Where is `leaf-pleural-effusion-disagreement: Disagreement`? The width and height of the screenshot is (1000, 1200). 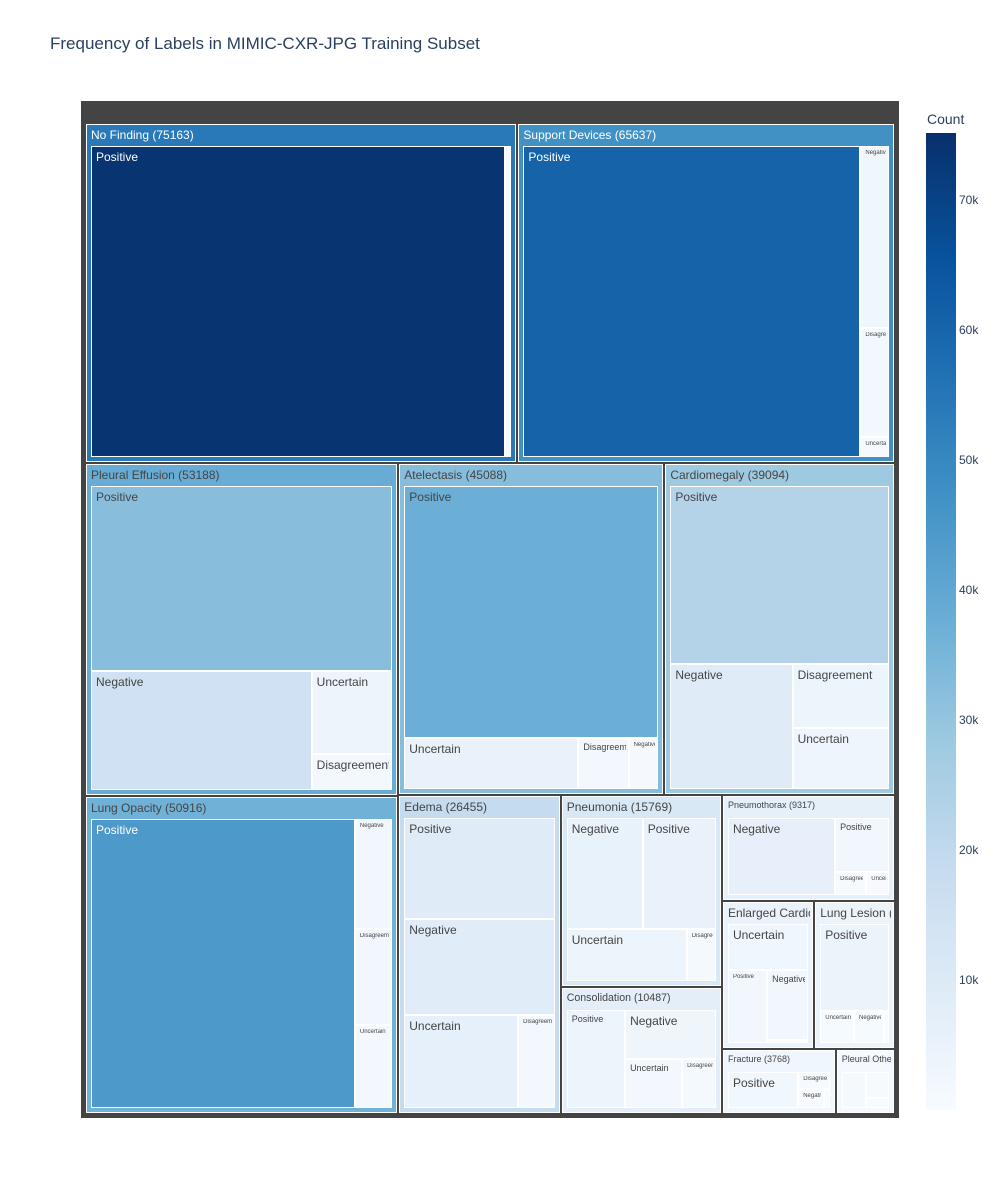
leaf-pleural-effusion-disagreement: Disagreement is located at coordinates (352, 771).